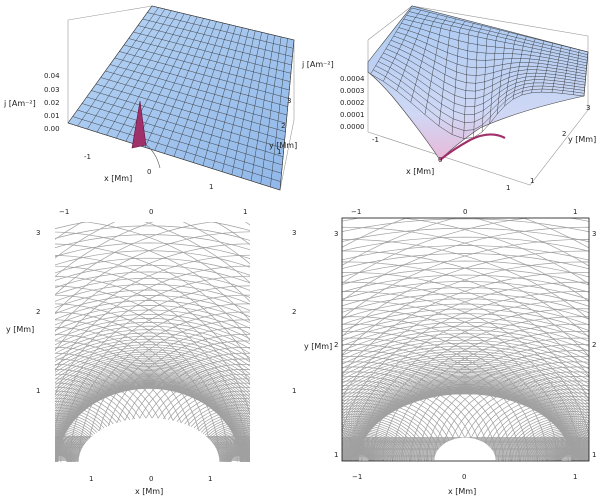 The image size is (600, 497). What do you see at coordinates (375, 140) in the screenshot?
I see `panel-b-xticklabel-0: -1` at bounding box center [375, 140].